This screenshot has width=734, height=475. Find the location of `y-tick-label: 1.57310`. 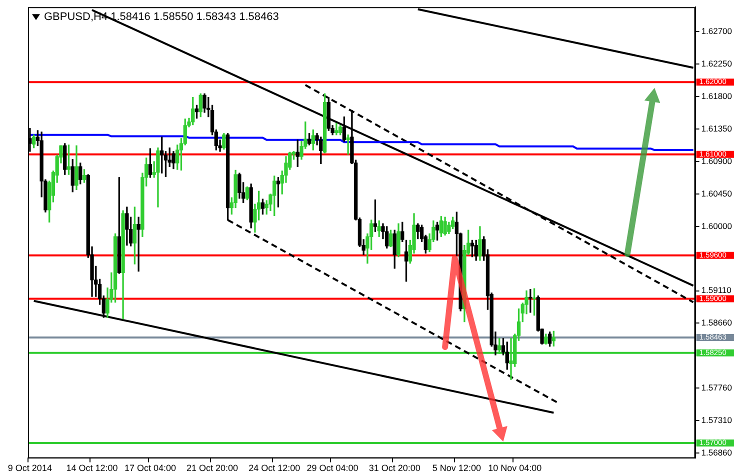

y-tick-label: 1.57310 is located at coordinates (716, 420).